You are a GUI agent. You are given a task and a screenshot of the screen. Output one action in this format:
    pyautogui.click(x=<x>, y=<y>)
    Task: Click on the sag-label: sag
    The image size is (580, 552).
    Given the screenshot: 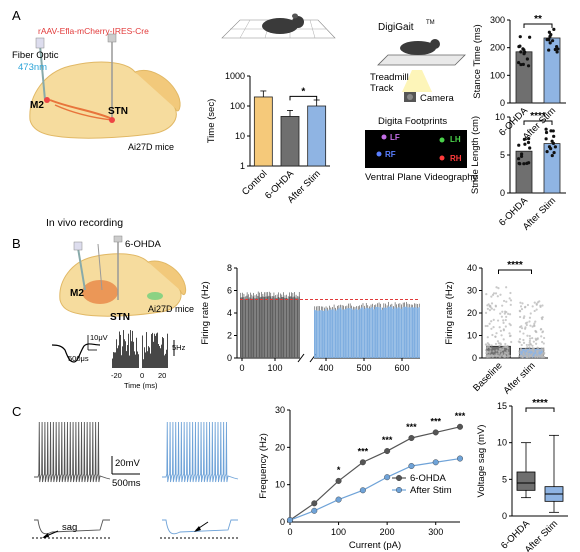 What is the action you would take?
    pyautogui.click(x=69, y=527)
    